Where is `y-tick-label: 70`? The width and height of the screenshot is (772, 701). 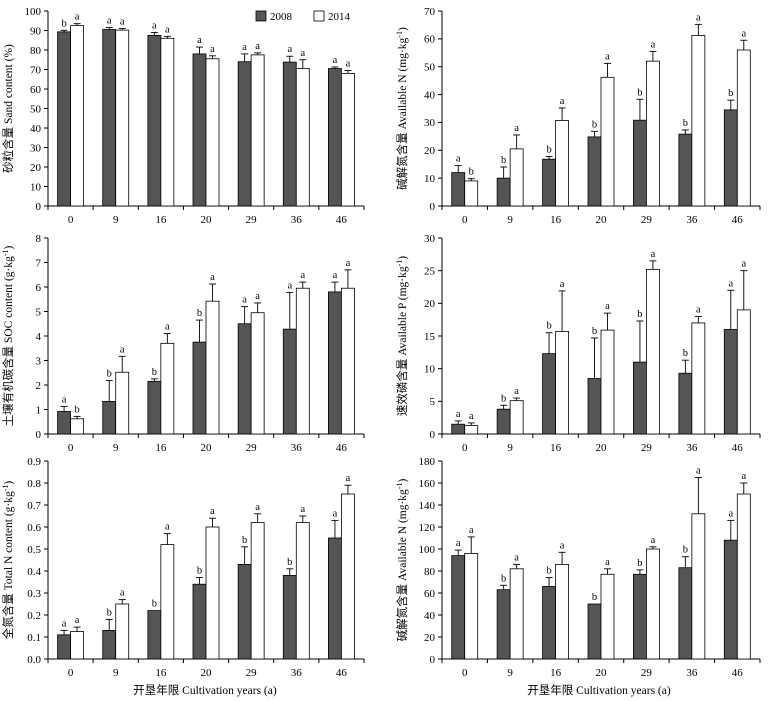
y-tick-label: 70 is located at coordinates (430, 12).